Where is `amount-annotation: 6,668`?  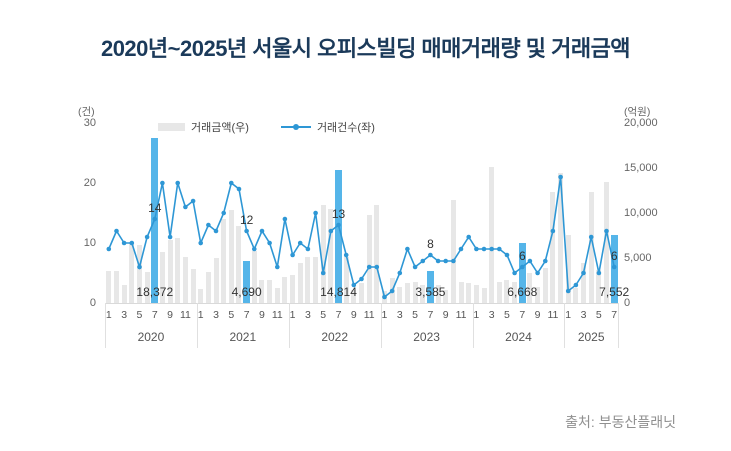 amount-annotation: 6,668 is located at coordinates (522, 292).